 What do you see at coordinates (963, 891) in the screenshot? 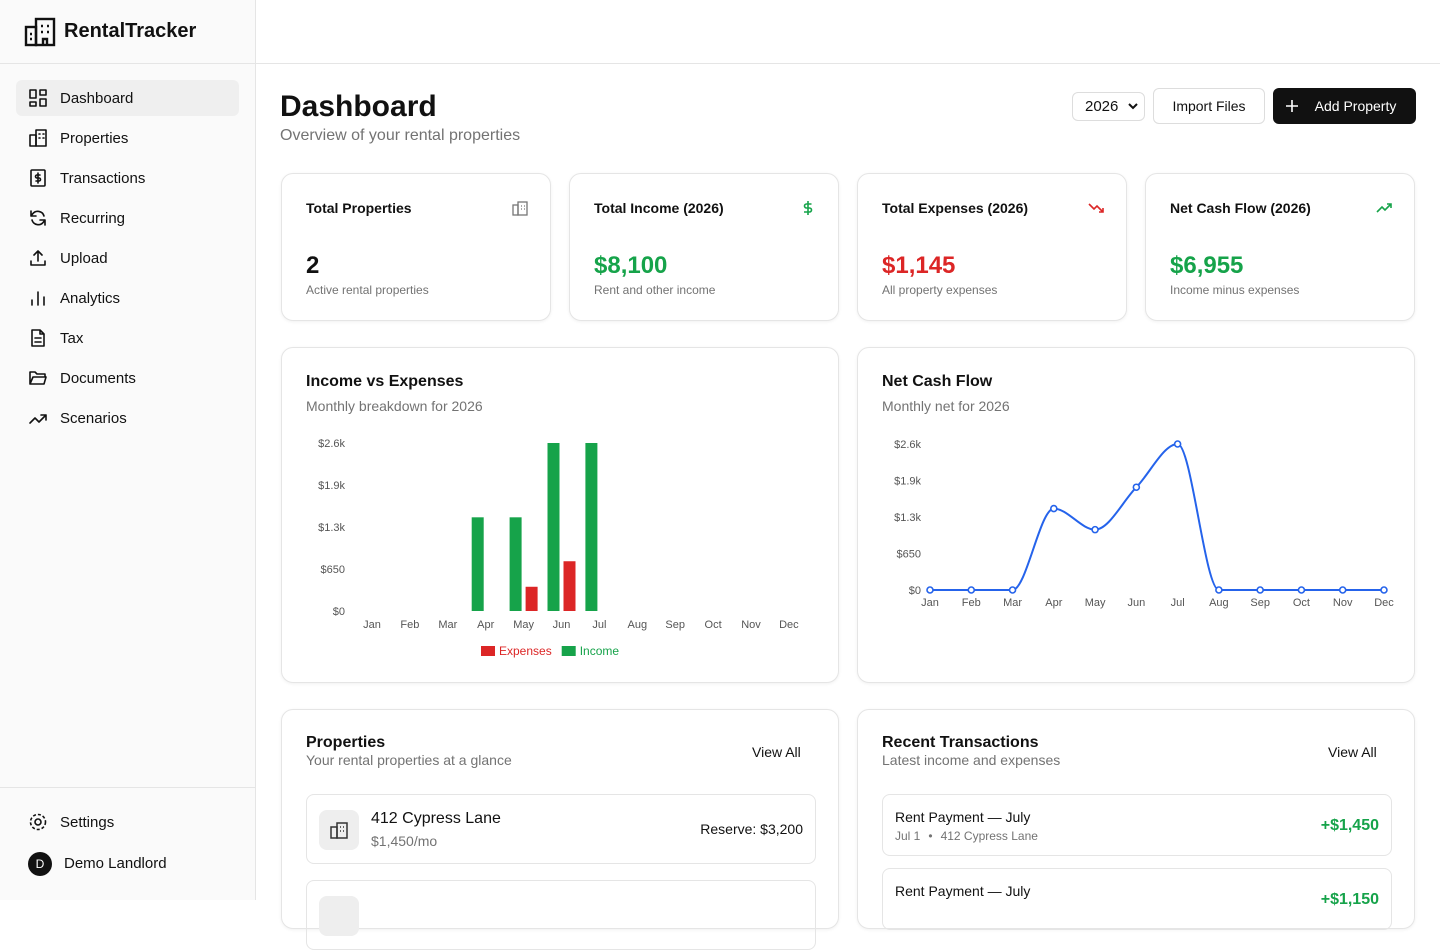
I see `transaction-name: Rent Payment — July` at bounding box center [963, 891].